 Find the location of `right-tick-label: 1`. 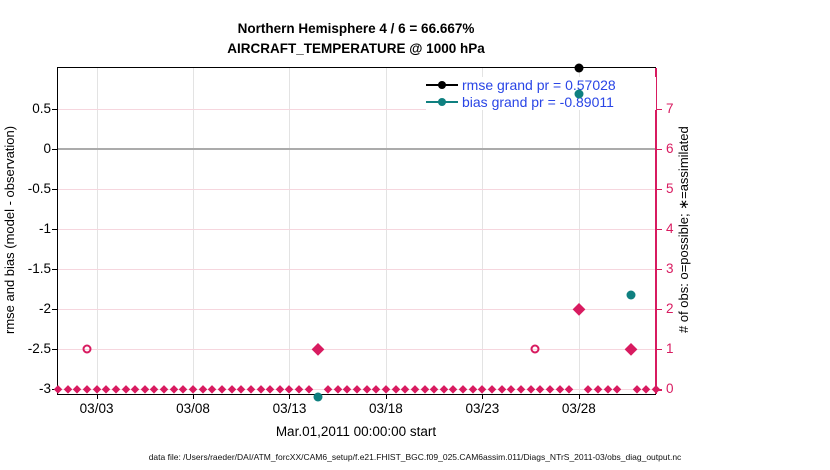

right-tick-label: 1 is located at coordinates (670, 348).